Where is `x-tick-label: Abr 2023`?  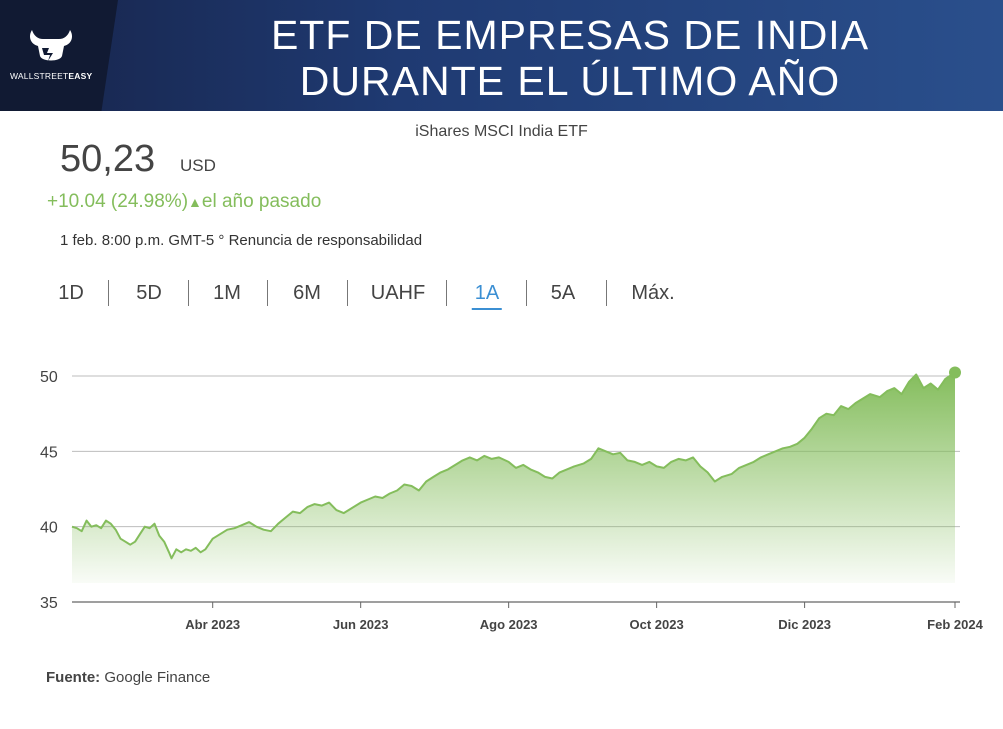
x-tick-label: Abr 2023 is located at coordinates (212, 624).